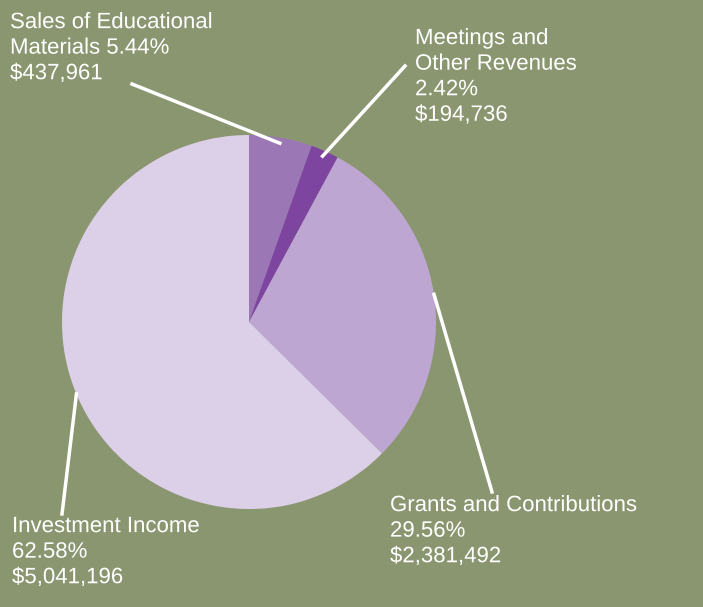 The width and height of the screenshot is (703, 607). What do you see at coordinates (496, 49) in the screenshot?
I see `slice-label: Meetings and Other Revenues` at bounding box center [496, 49].